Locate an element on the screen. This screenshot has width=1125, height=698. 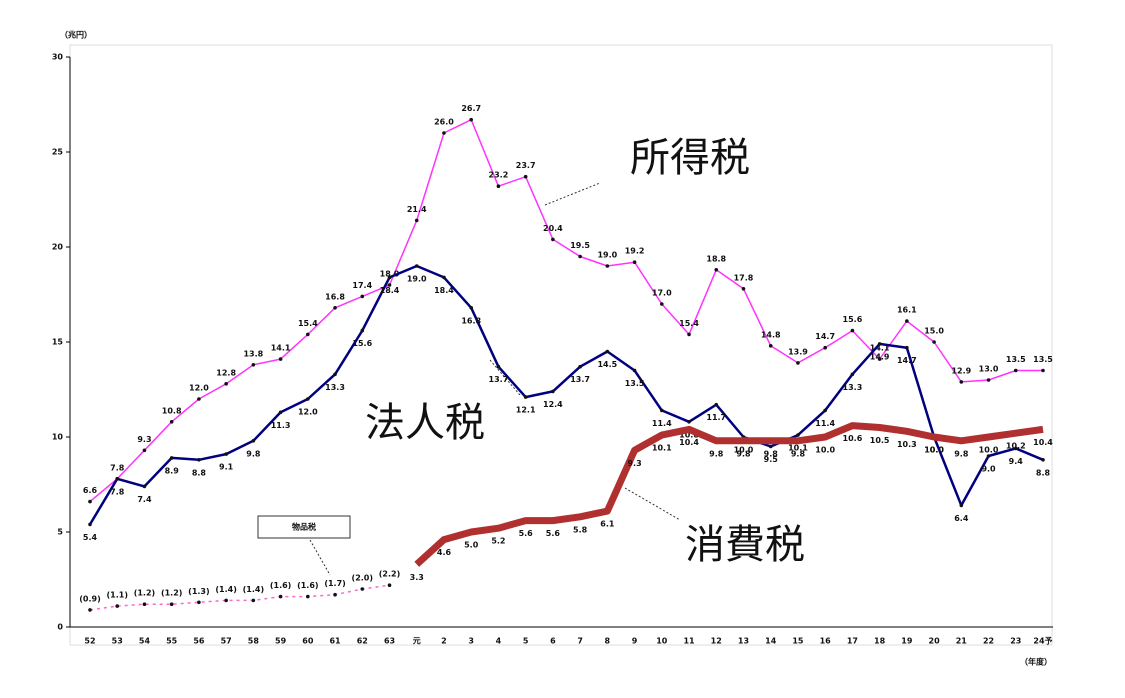
x-tick-label: 4 is located at coordinates (499, 641).